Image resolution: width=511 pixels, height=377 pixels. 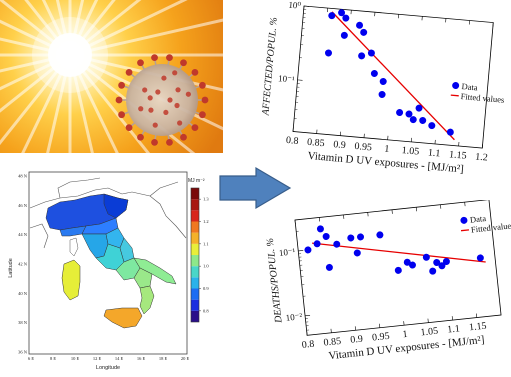 I want to click on x-tick-label: 1.2, so click(x=481, y=158).